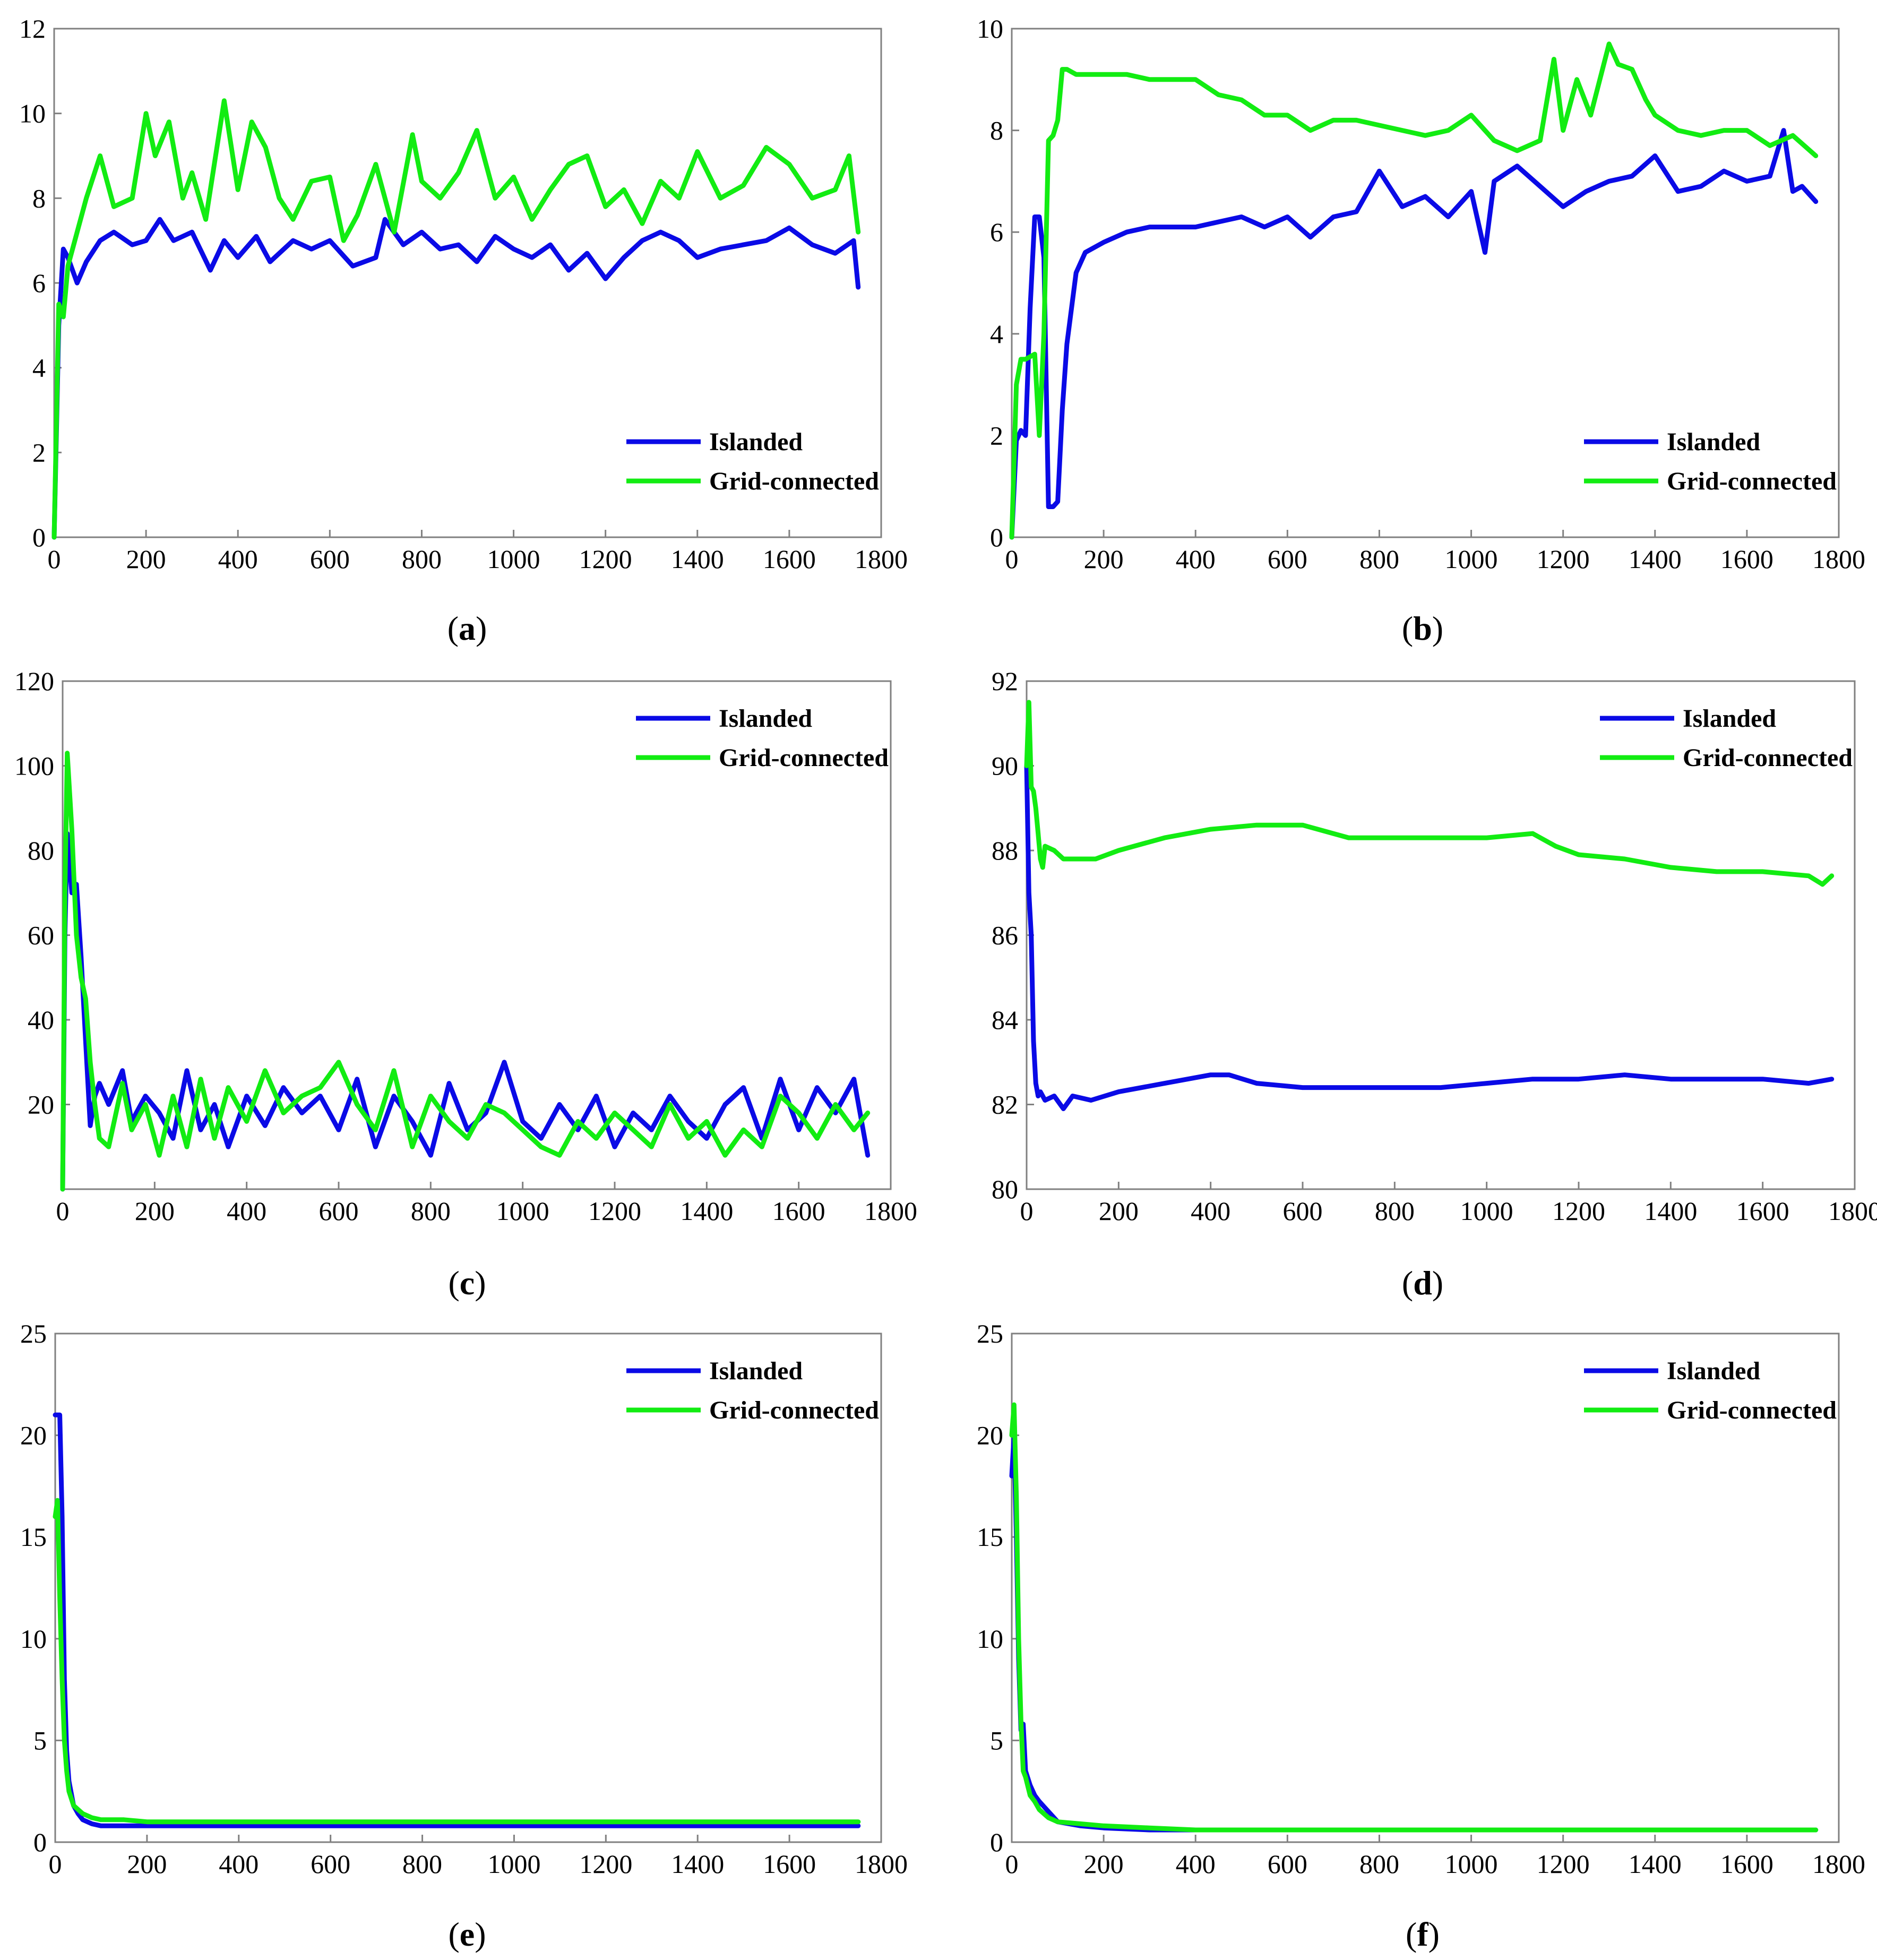 The width and height of the screenshot is (1877, 1960). Describe the element at coordinates (41, 935) in the screenshot. I see `y-tick-label: 60` at that location.